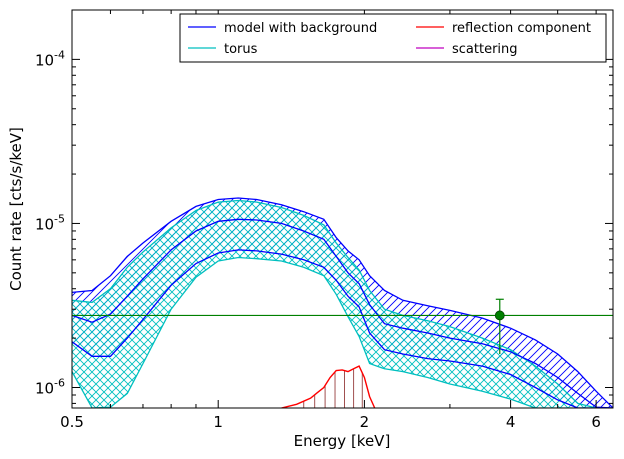  What do you see at coordinates (342, 441) in the screenshot?
I see `x-axis-label: Energy [keV]` at bounding box center [342, 441].